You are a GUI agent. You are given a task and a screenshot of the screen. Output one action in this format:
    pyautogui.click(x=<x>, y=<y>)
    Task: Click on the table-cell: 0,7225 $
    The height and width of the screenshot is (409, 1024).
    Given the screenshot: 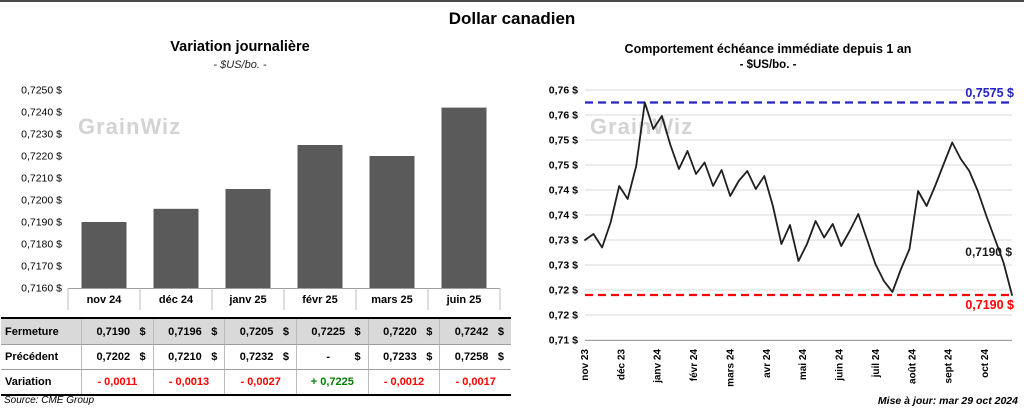 What is the action you would take?
    pyautogui.click(x=331, y=331)
    